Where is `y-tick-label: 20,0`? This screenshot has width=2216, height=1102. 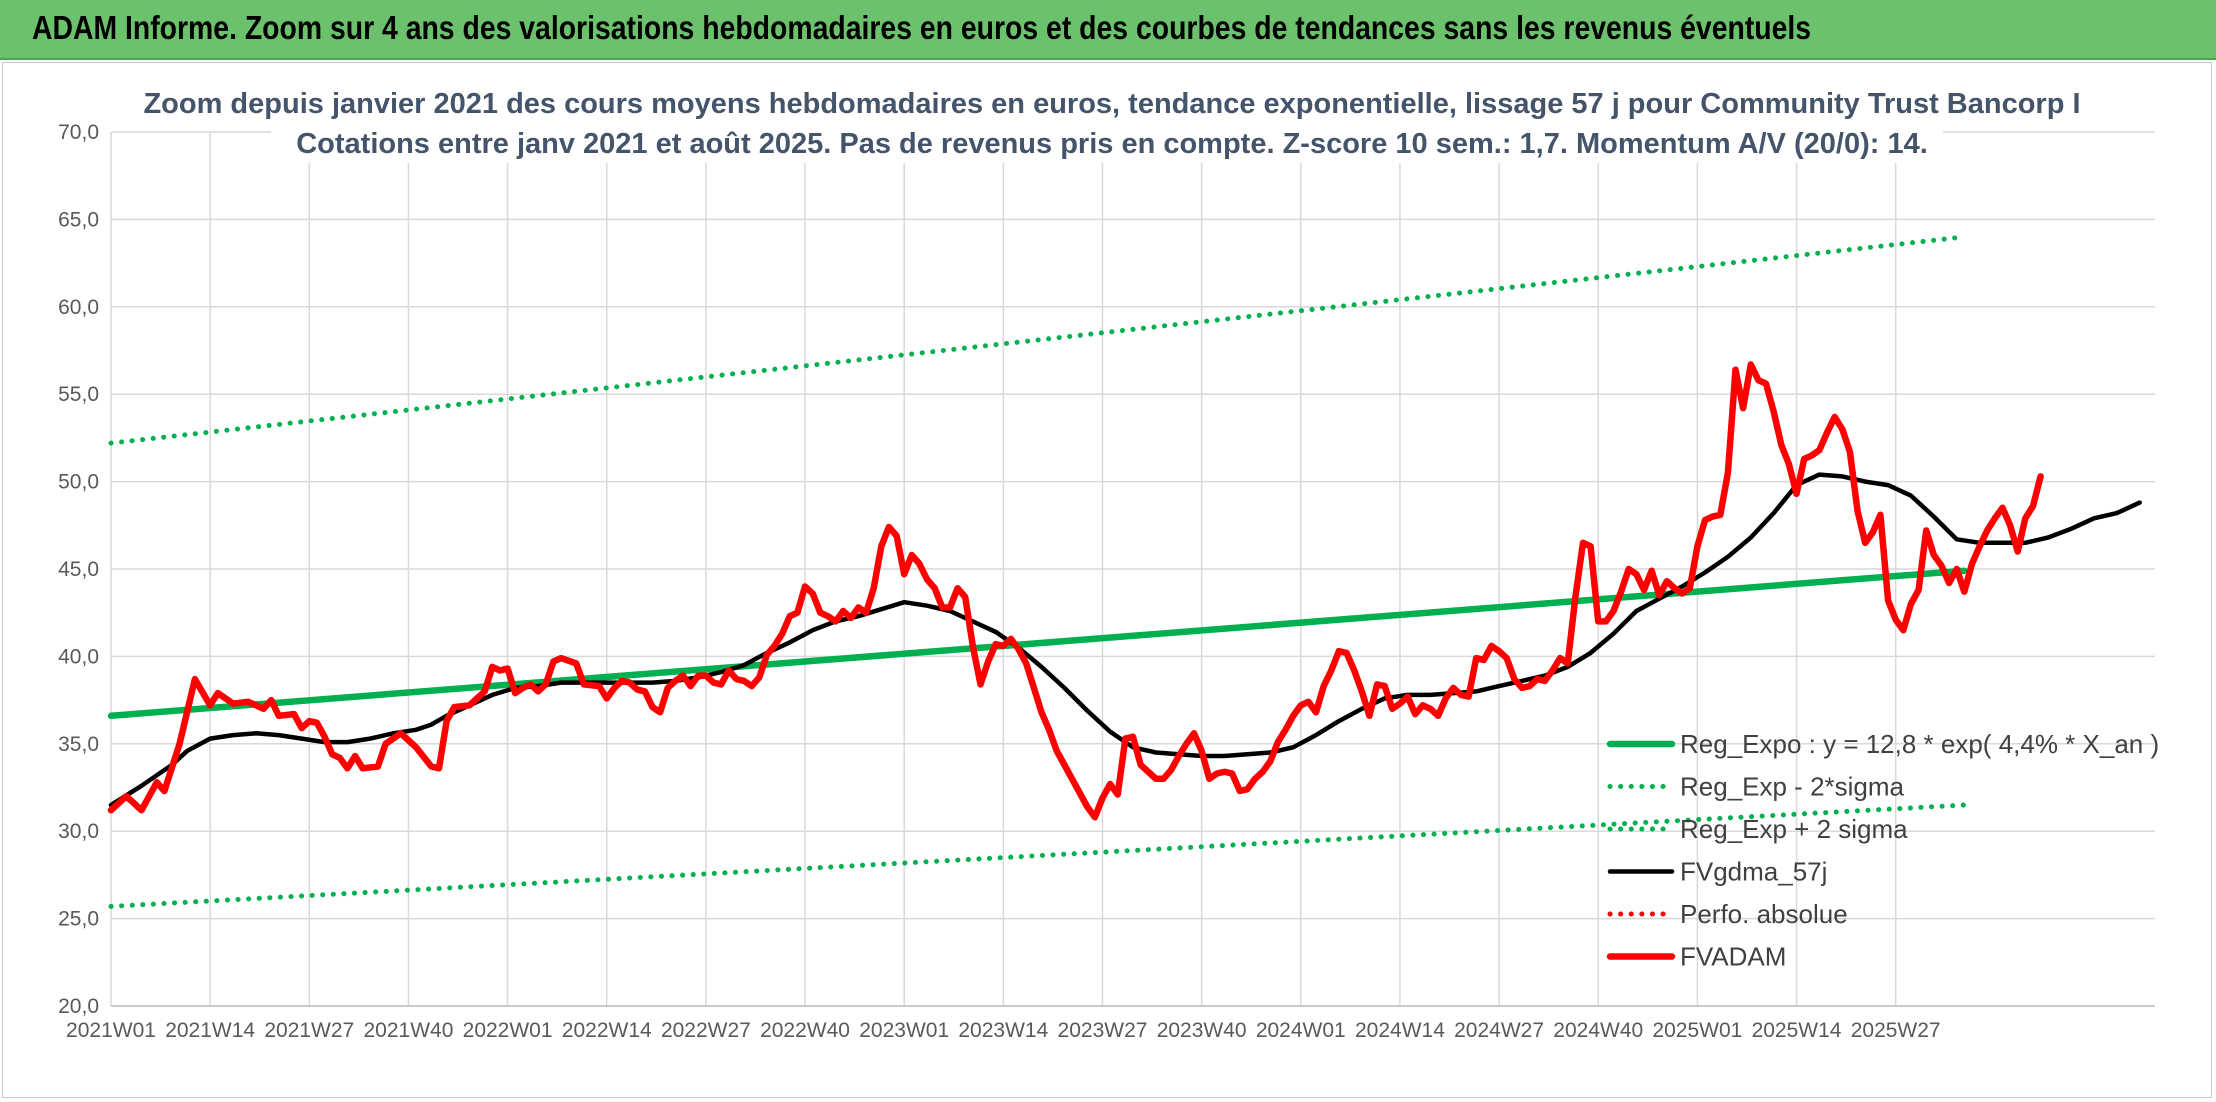
y-tick-label: 20,0 is located at coordinates (78, 1006).